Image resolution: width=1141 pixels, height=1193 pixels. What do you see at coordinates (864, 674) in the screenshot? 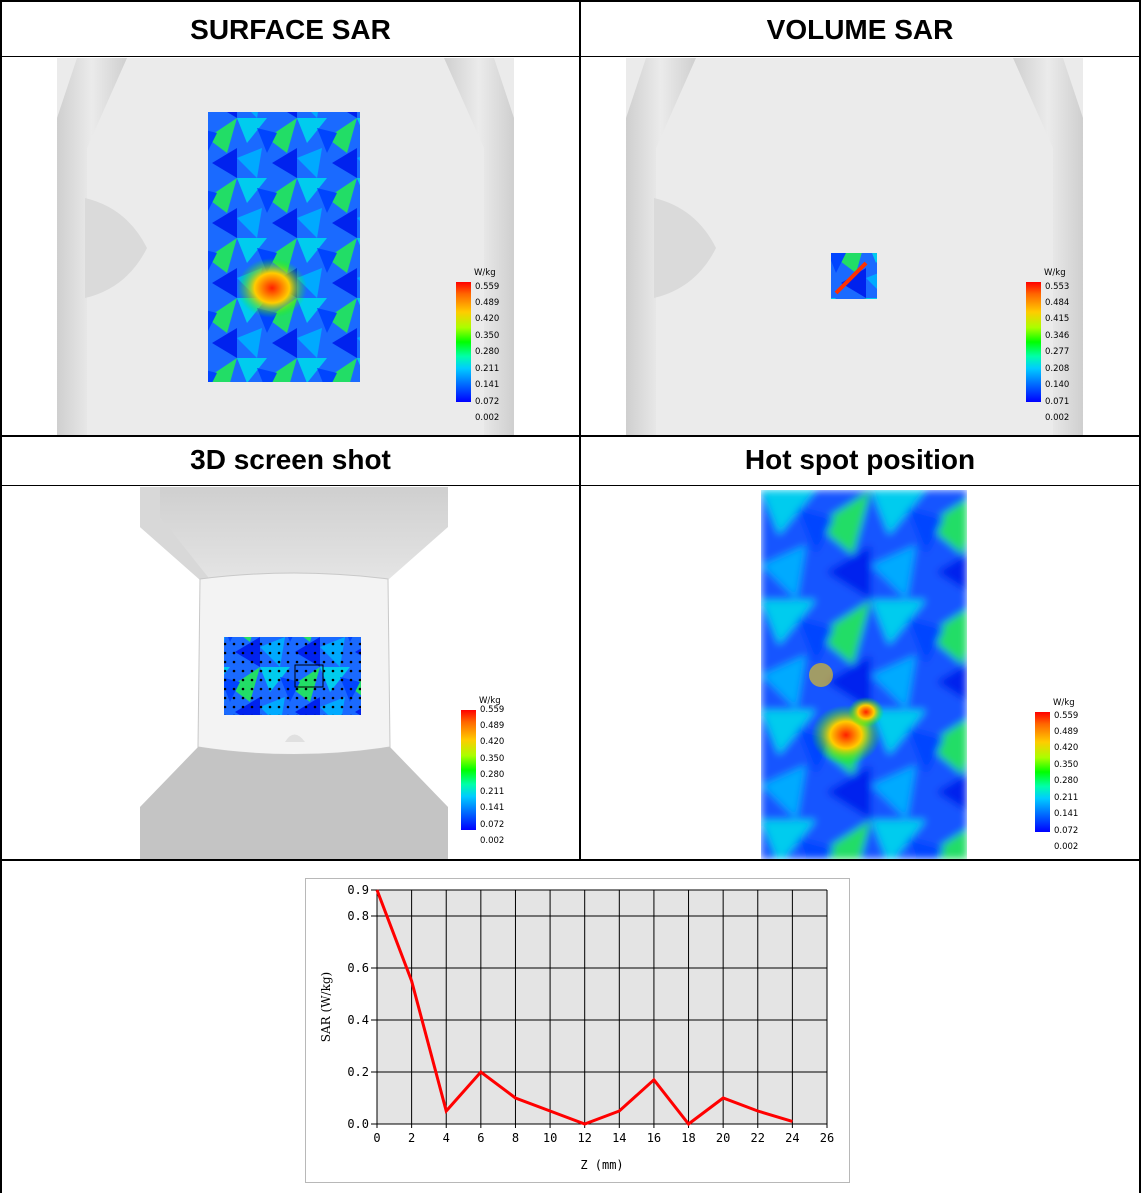
I see `hot-spot-position-image` at bounding box center [864, 674].